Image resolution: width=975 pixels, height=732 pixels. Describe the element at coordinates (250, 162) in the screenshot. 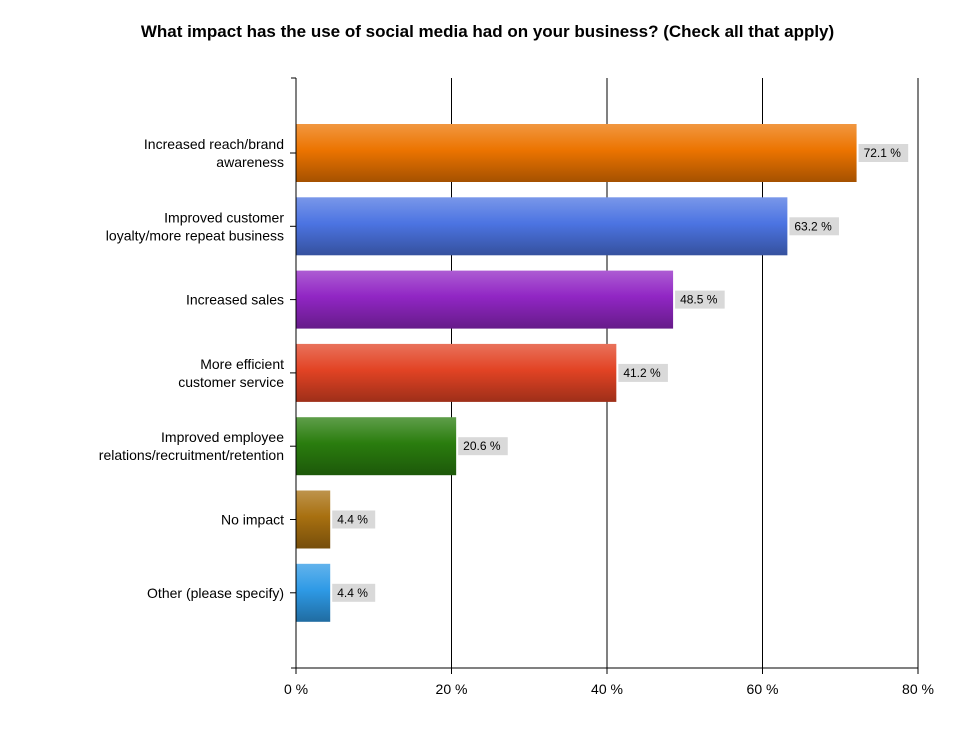

I see `category-label-line: awareness` at that location.